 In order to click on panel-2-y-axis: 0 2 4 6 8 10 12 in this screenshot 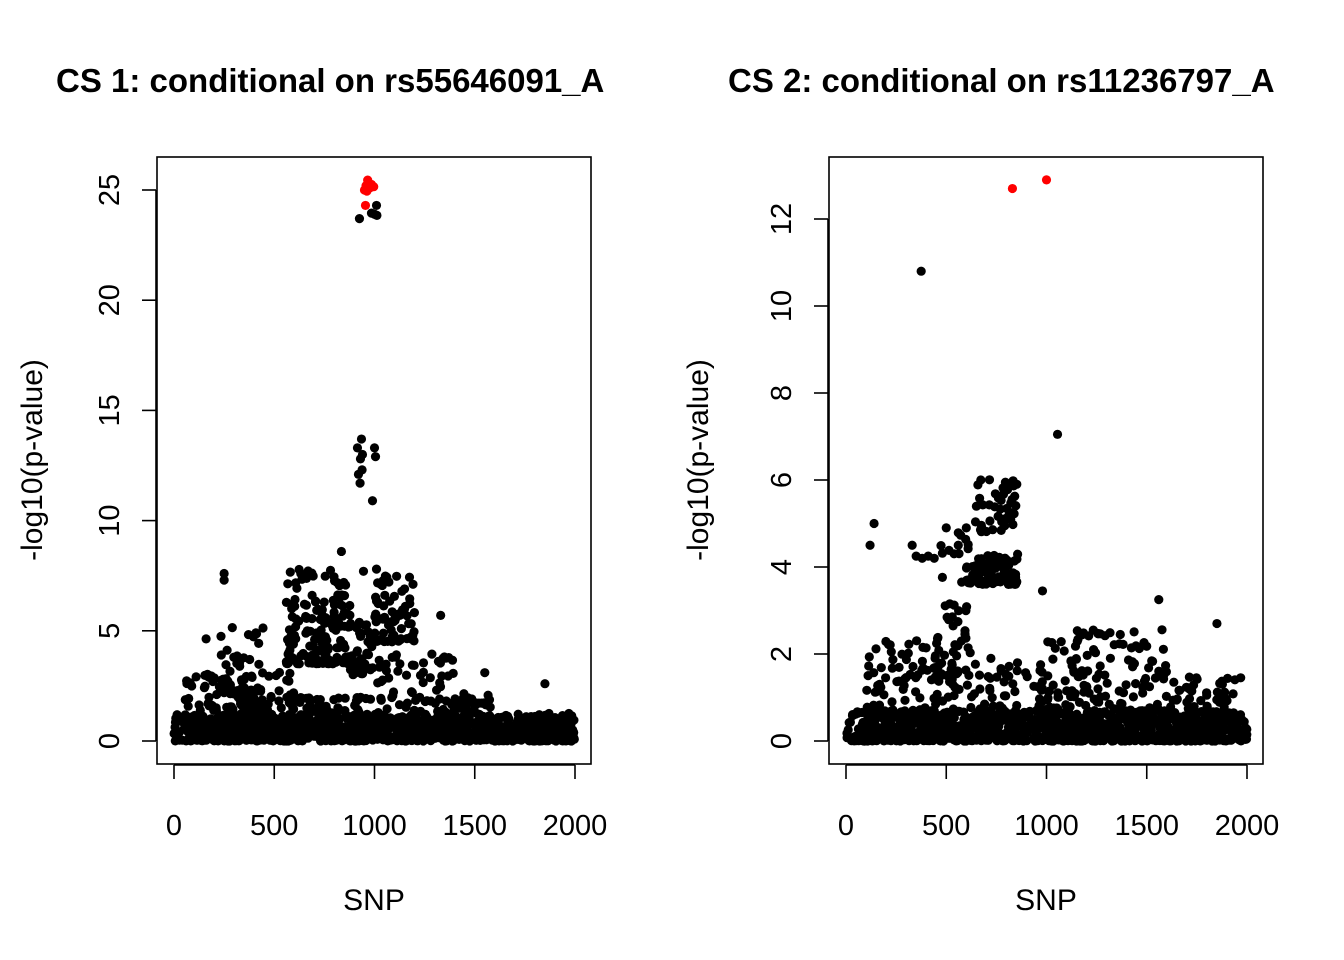, I will do `click(797, 476)`.